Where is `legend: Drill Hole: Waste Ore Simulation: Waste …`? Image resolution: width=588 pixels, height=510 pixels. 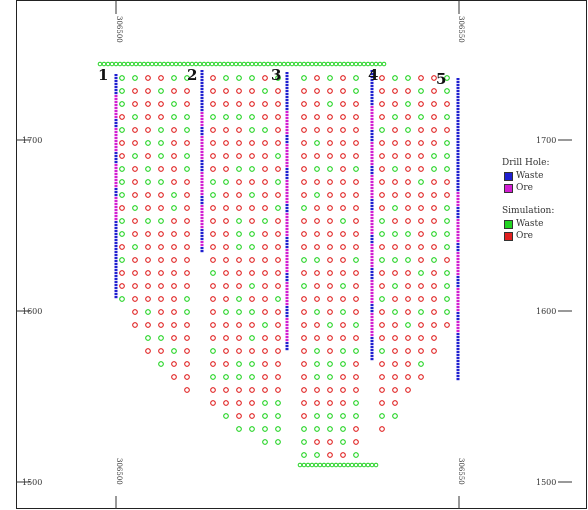
legend: Drill Hole: Waste Ore Simulation: Waste … is located at coordinates (542, 200).